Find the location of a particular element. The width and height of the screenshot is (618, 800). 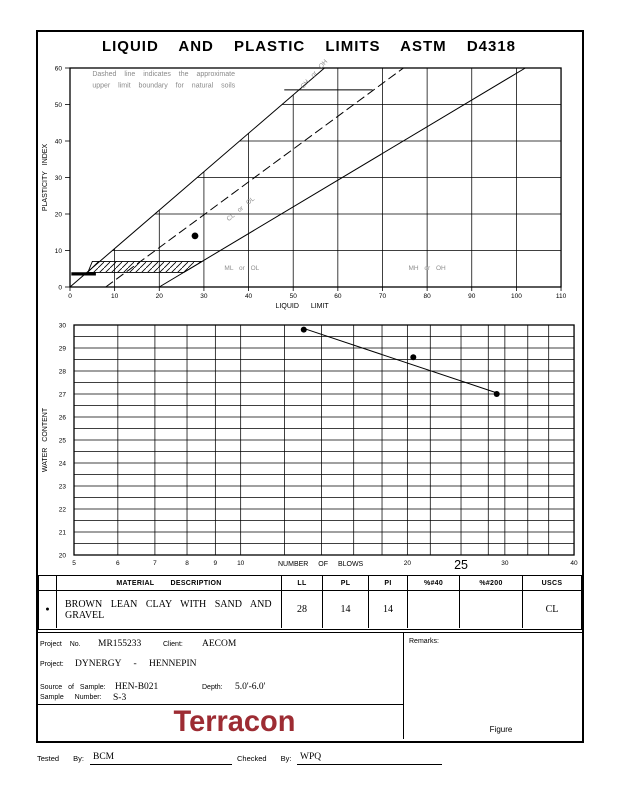

logo-box: Terracon is located at coordinates (220, 721).